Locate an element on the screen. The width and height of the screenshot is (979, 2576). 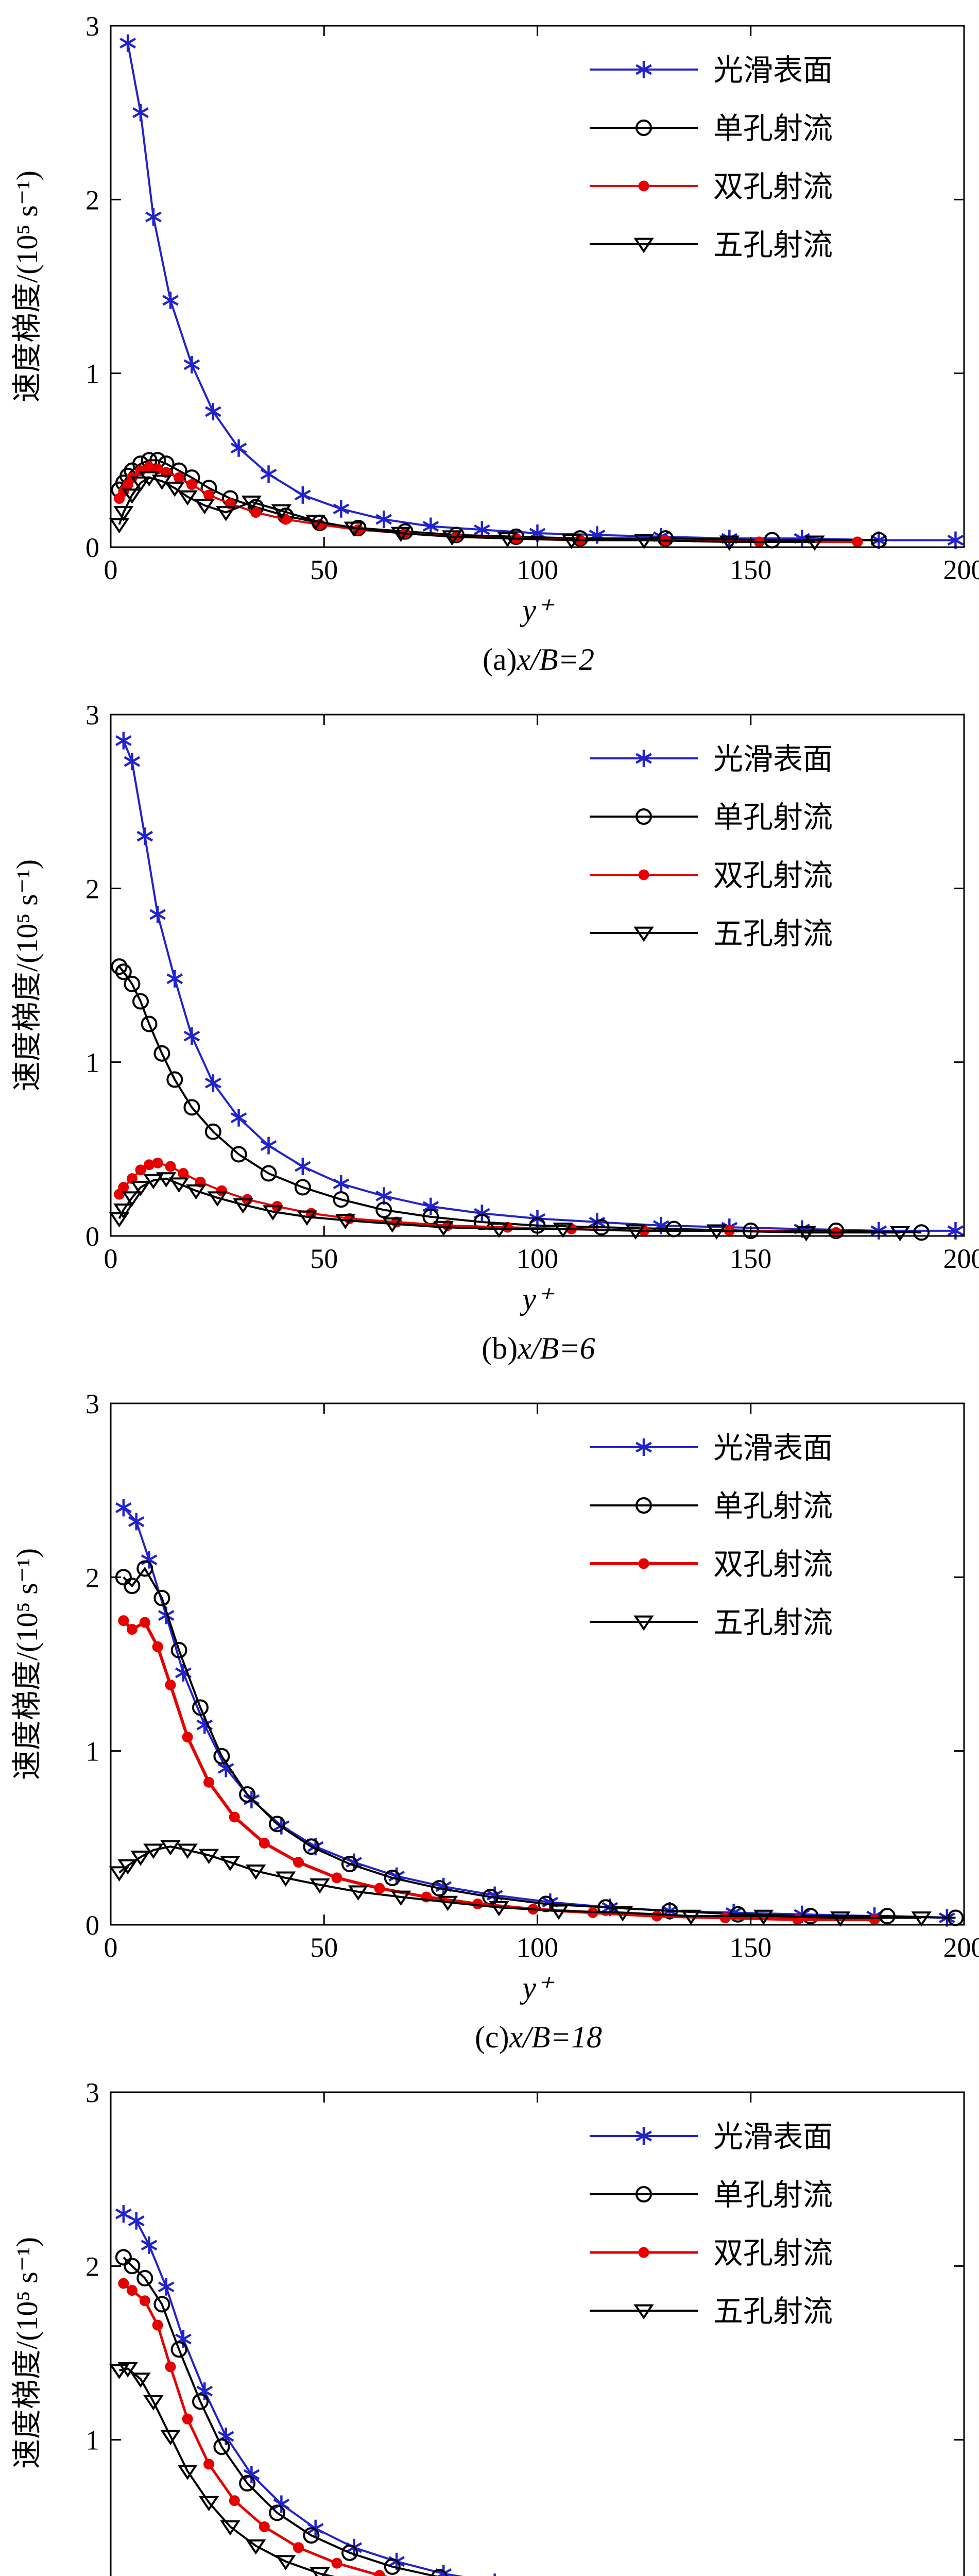
series-single-hole-jet is located at coordinates (281, 2412).